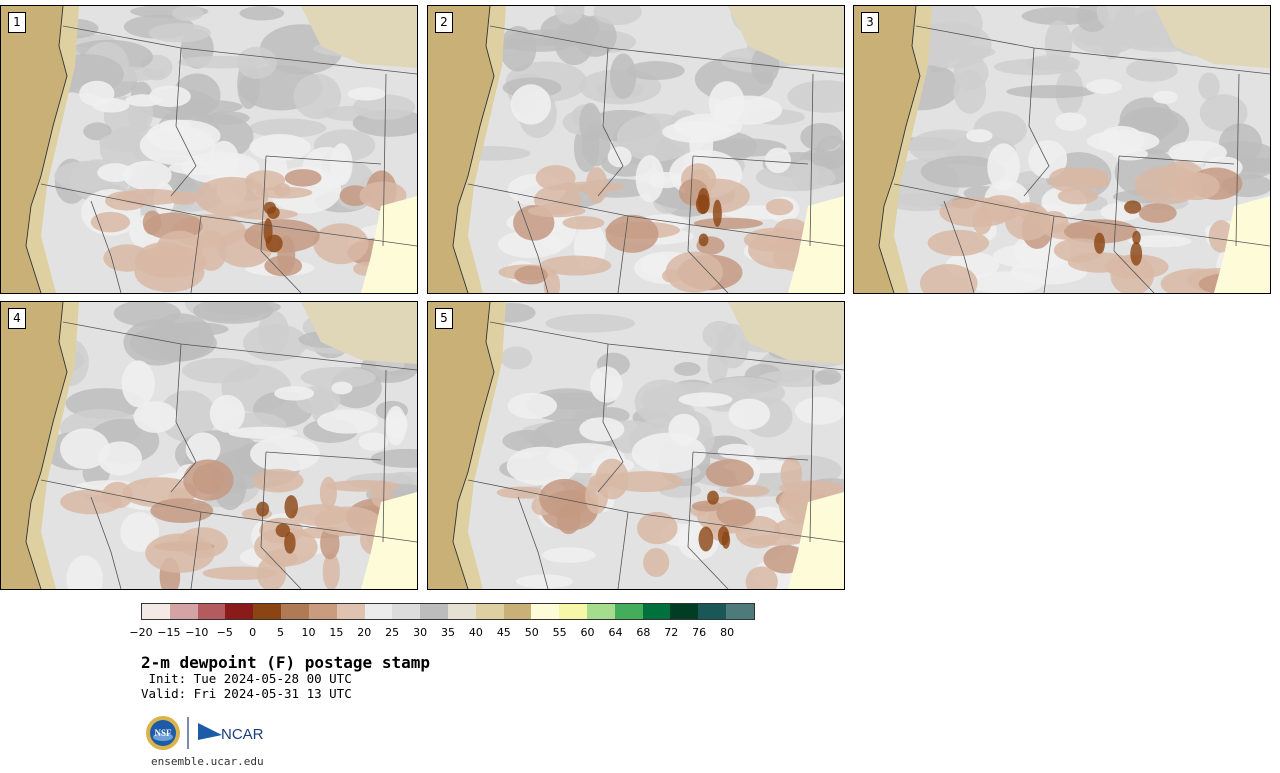 The width and height of the screenshot is (1280, 773). Describe the element at coordinates (197, 632) in the screenshot. I see `colorbar-tick-label: −10` at that location.